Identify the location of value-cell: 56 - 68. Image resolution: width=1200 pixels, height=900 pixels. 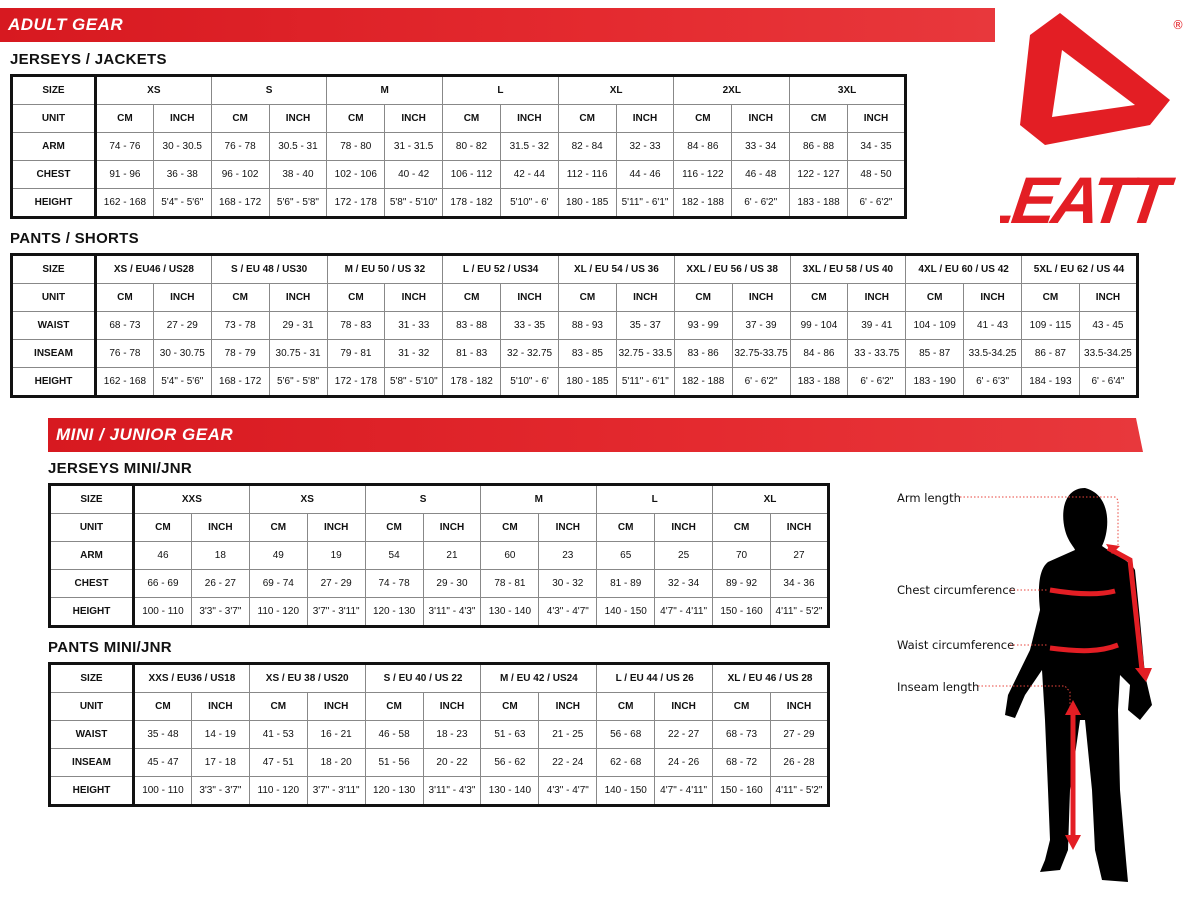
(626, 734).